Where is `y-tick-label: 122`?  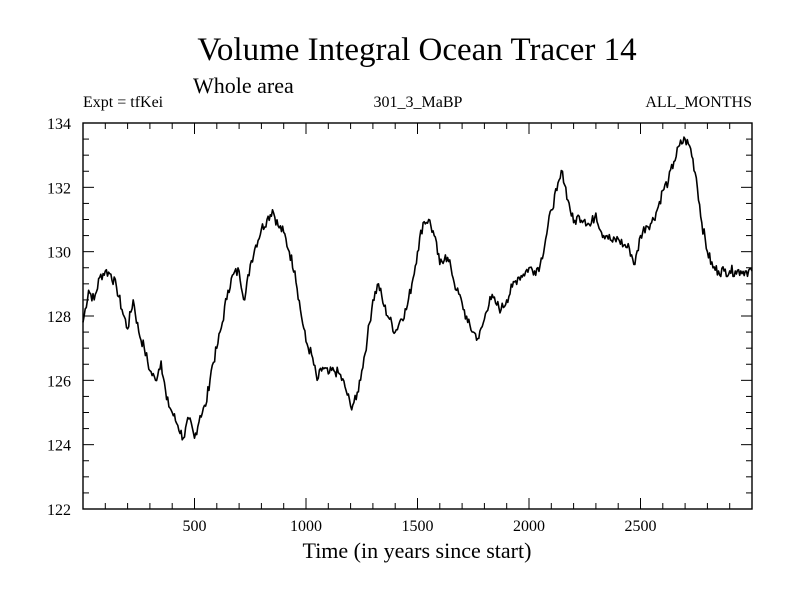 y-tick-label: 122 is located at coordinates (59, 510).